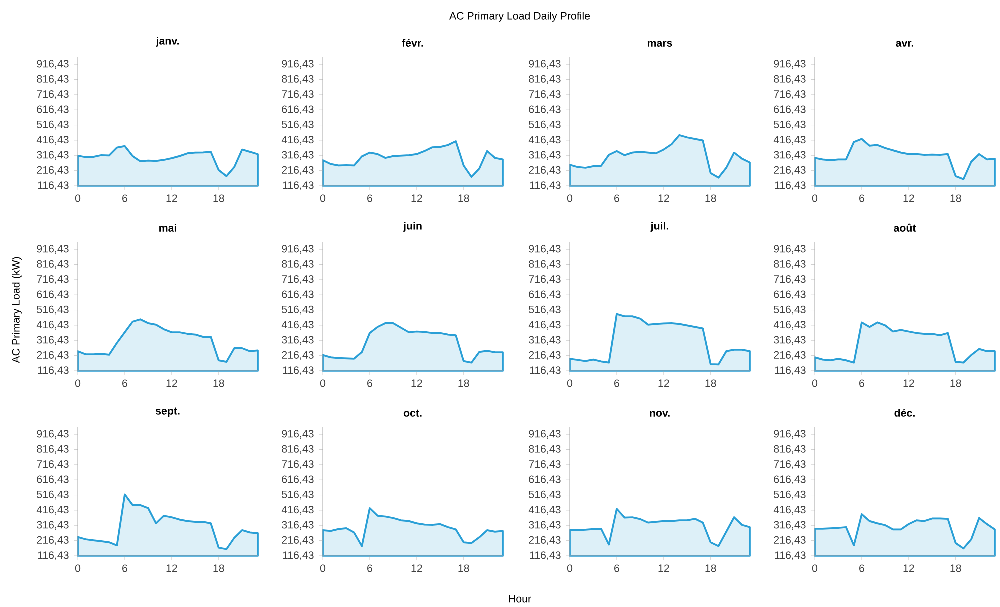 This screenshot has height=607, width=1000. Describe the element at coordinates (413, 413) in the screenshot. I see `chart-title: oct.` at that location.